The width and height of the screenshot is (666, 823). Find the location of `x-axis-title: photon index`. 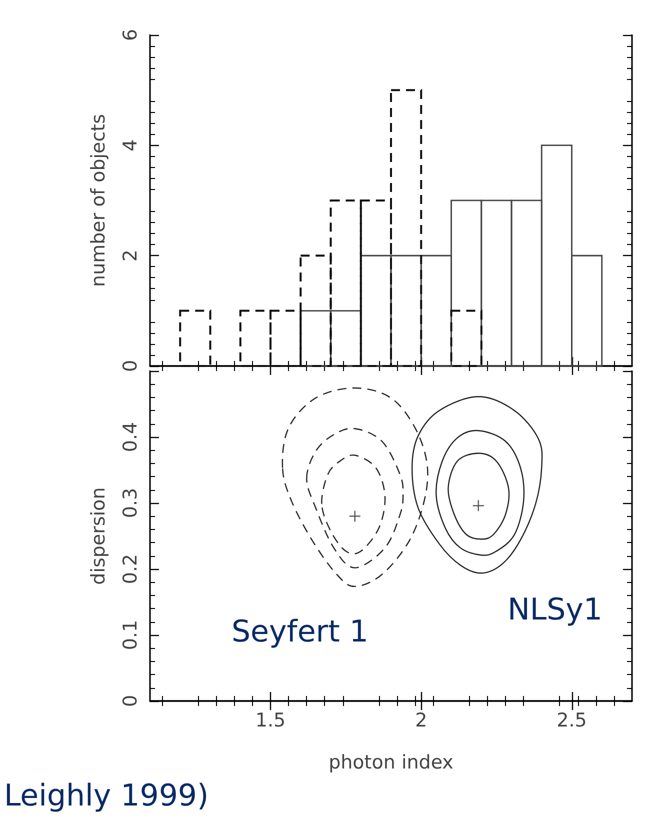

x-axis-title: photon index is located at coordinates (391, 763).